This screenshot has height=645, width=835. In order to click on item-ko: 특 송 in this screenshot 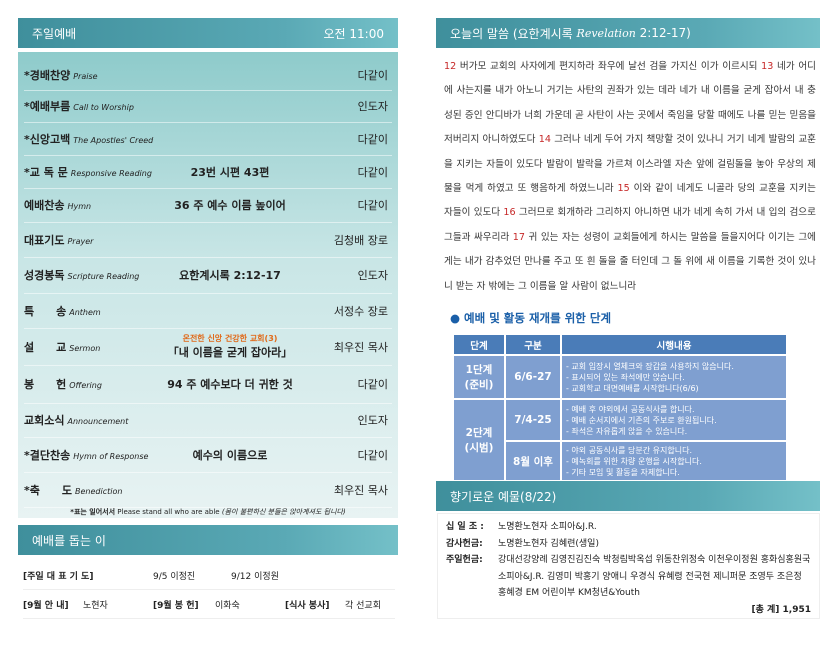, I will do `click(45, 311)`.